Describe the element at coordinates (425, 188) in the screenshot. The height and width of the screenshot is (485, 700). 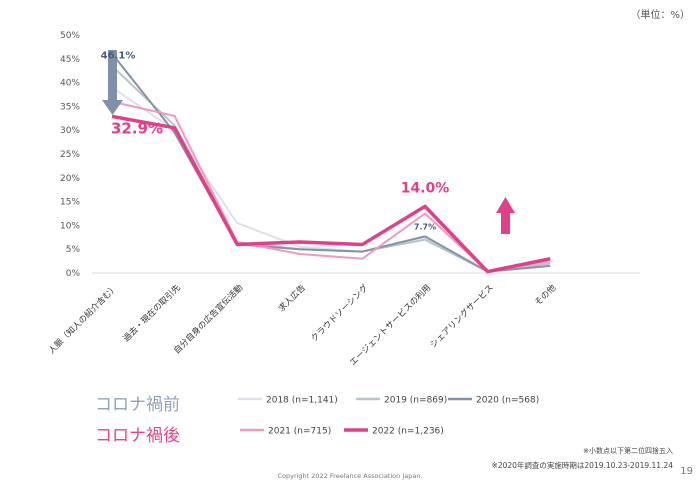
I see `data-label: 14.0%` at that location.